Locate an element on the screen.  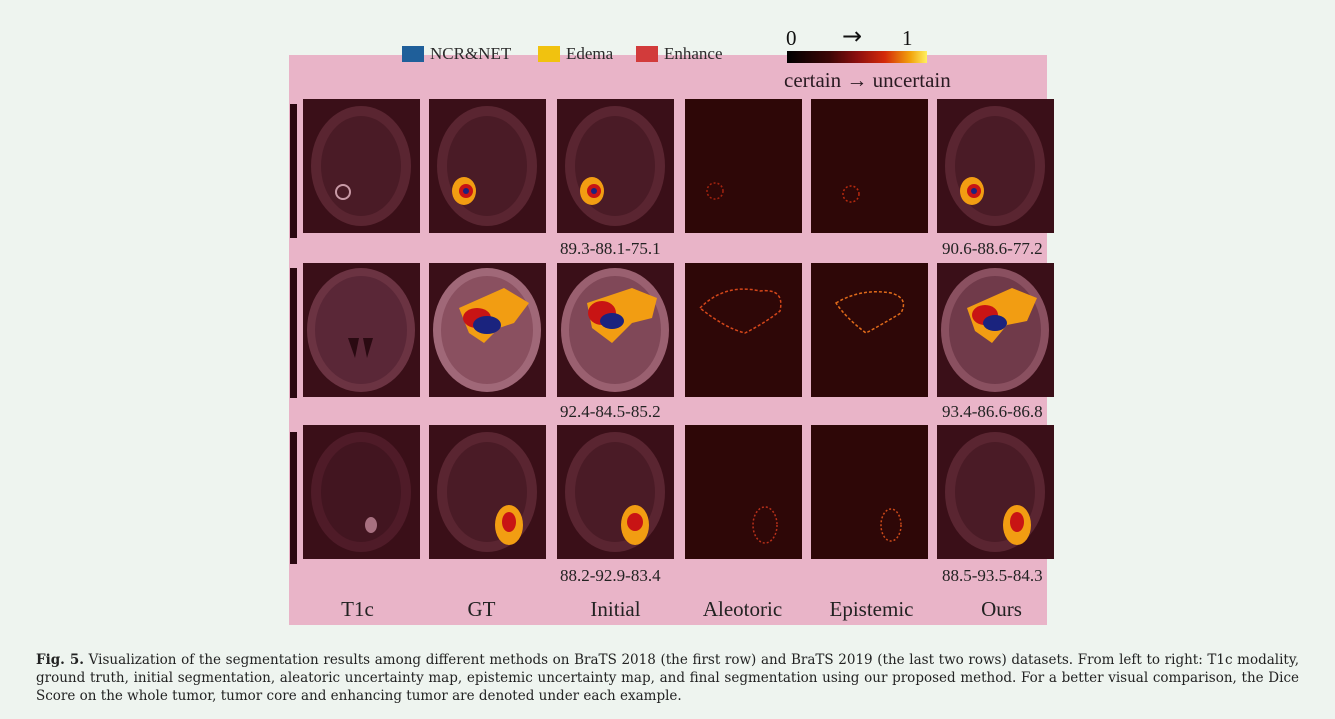
legend-ncr-net: NCR&NET is located at coordinates (456, 54).